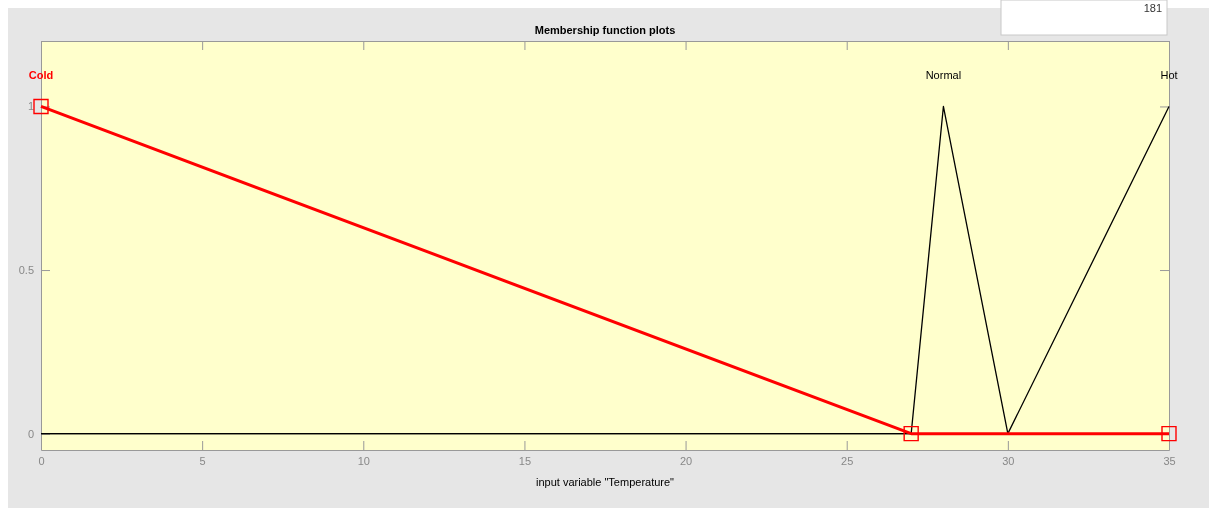 This screenshot has height=510, width=1209. I want to click on x-tick-label: 5, so click(202, 460).